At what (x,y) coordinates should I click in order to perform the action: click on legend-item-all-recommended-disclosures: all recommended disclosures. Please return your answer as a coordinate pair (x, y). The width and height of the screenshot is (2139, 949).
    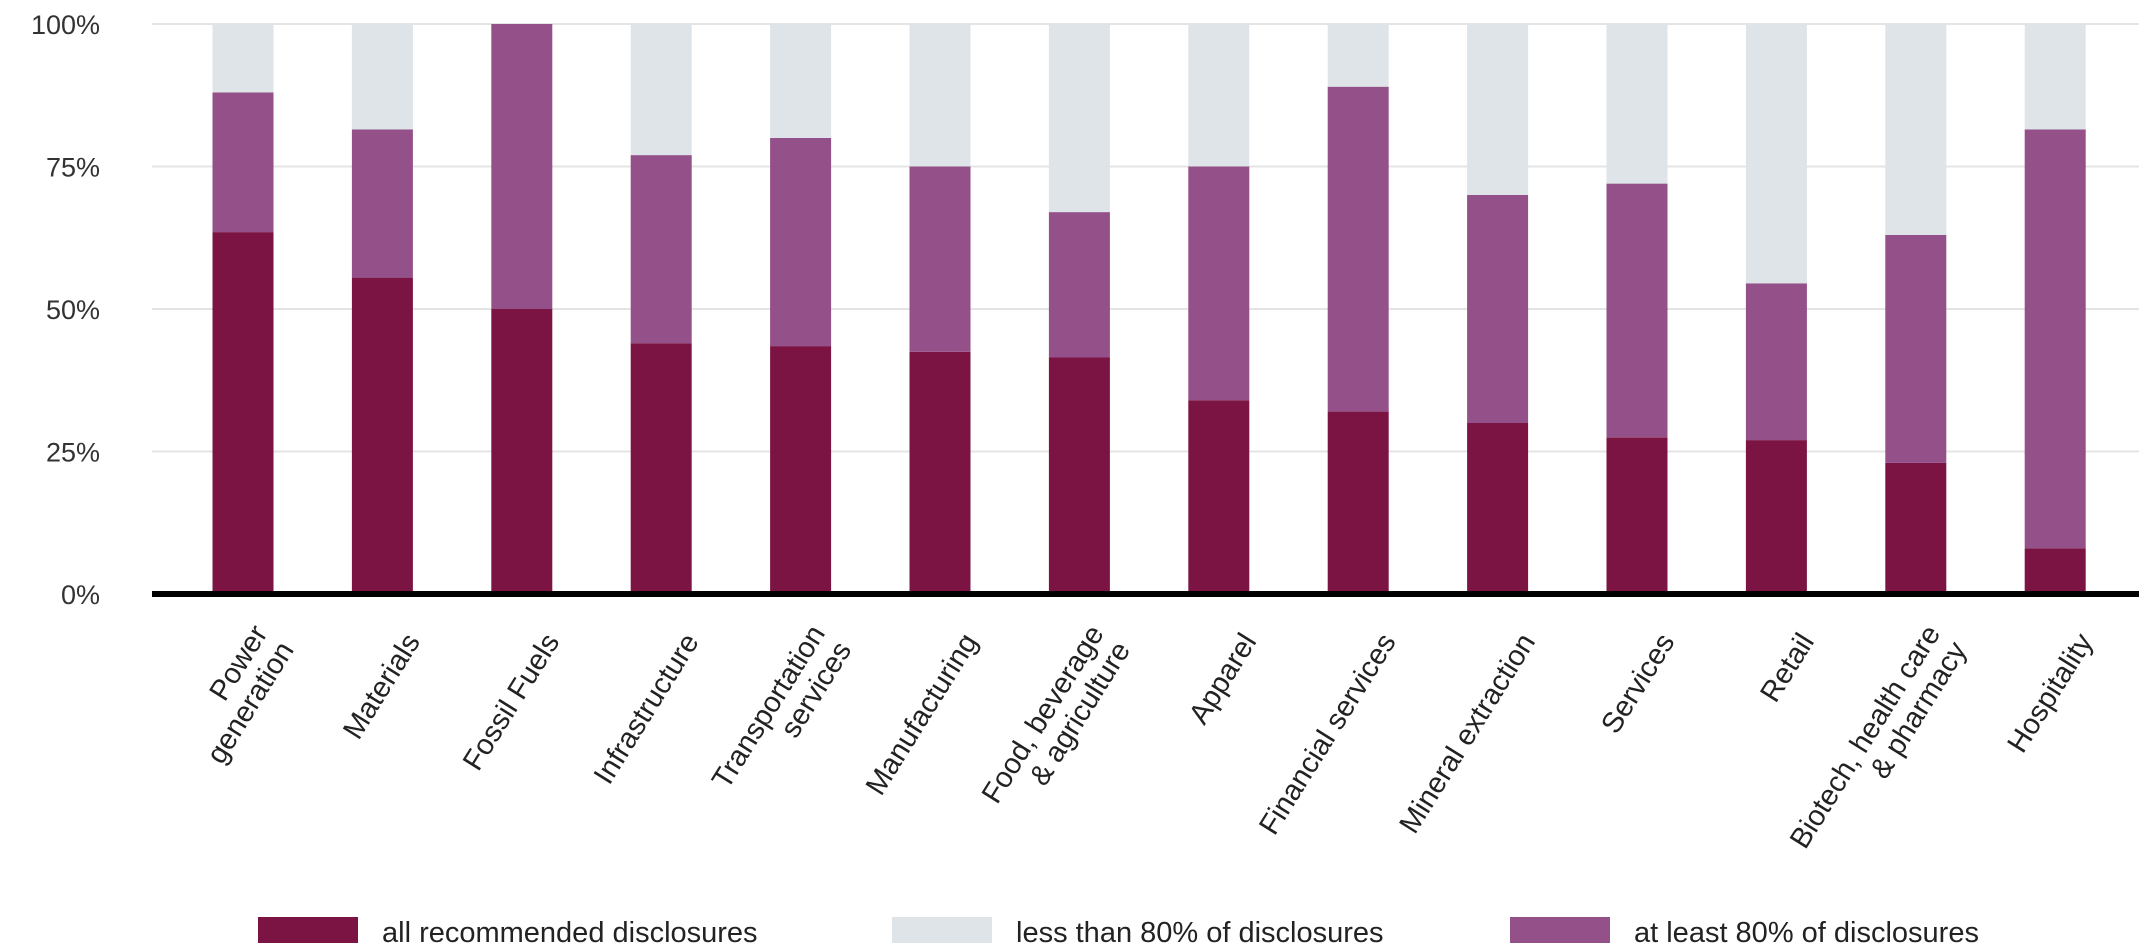
    Looking at the image, I should click on (508, 933).